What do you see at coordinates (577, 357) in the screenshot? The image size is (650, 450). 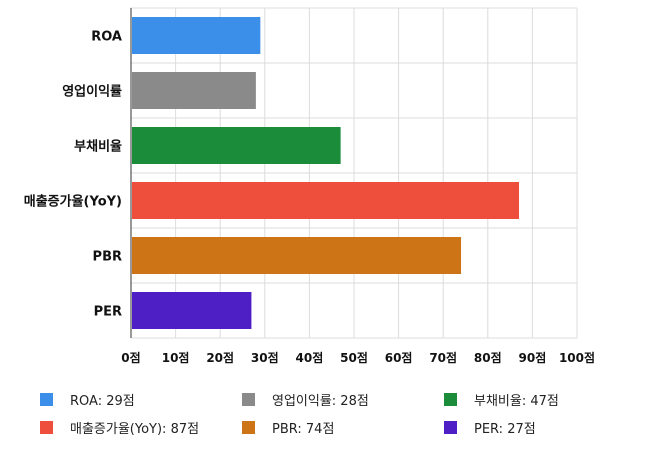 I see `x-tick-label: 100점` at bounding box center [577, 357].